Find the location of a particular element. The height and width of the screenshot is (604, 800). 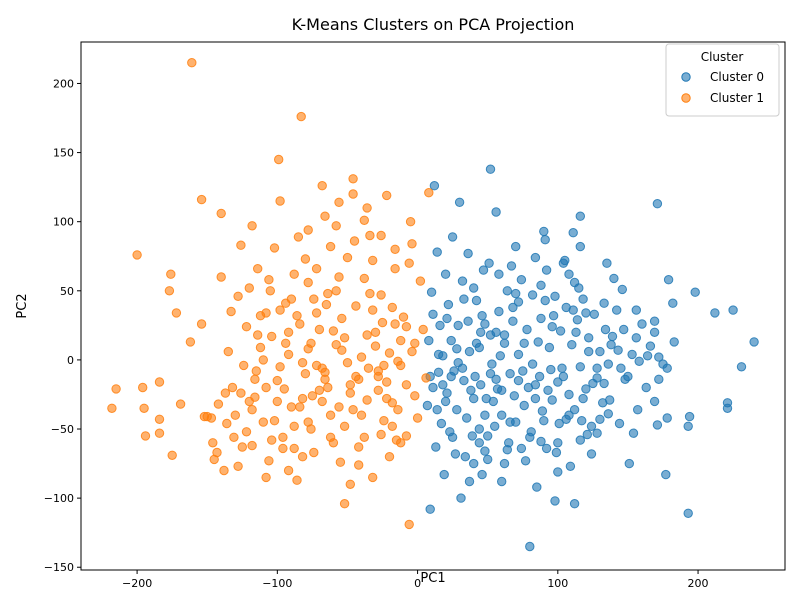

legend-box is located at coordinates (722, 80).